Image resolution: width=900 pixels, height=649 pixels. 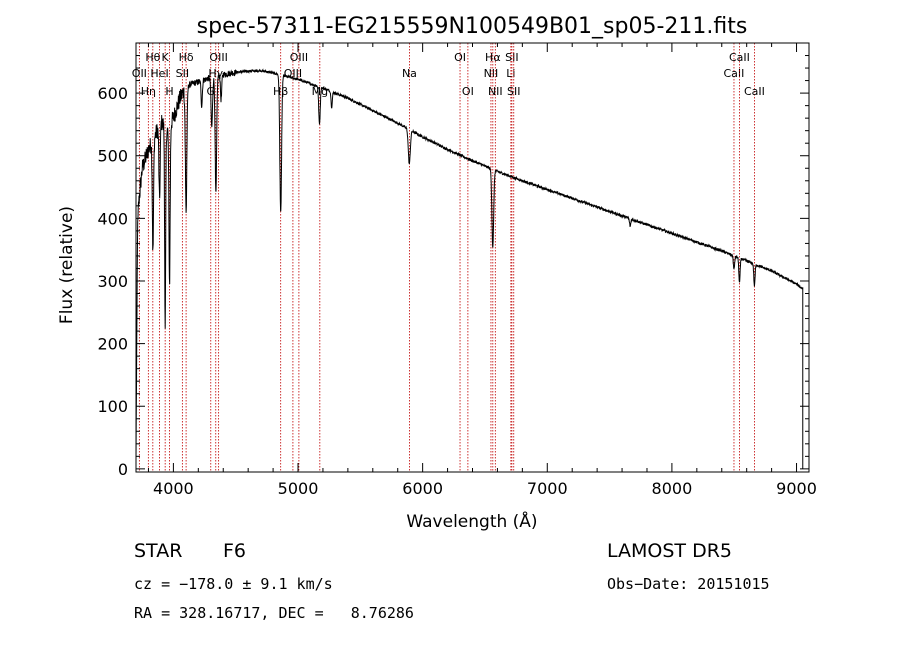 What do you see at coordinates (159, 73) in the screenshot?
I see `line-marker-label: HeI` at bounding box center [159, 73].